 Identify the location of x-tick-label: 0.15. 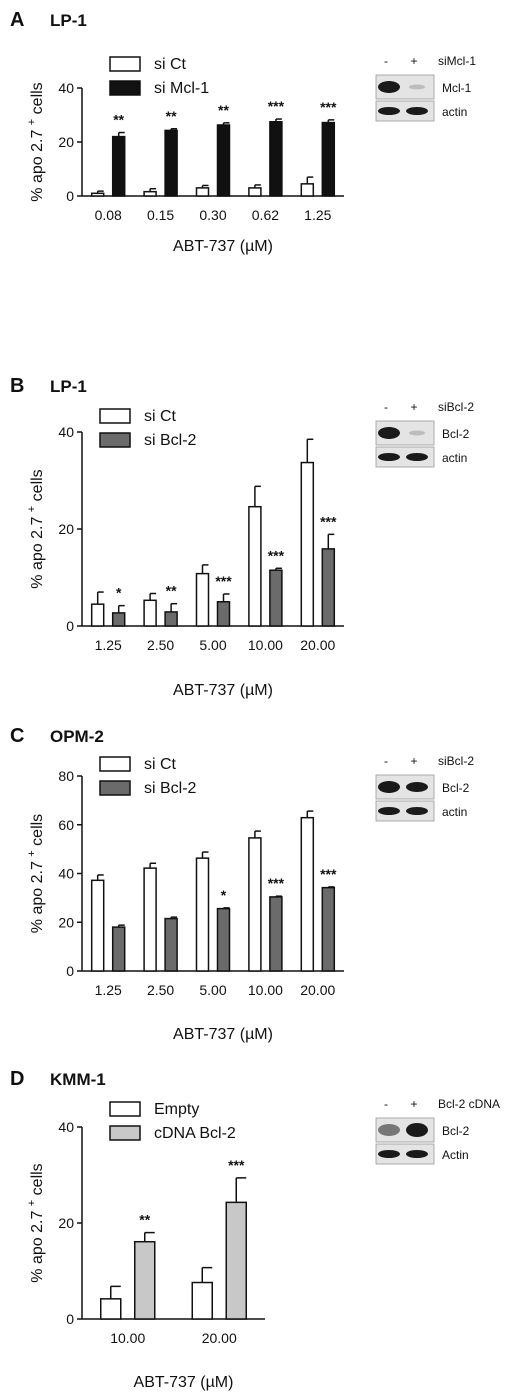
(160, 215).